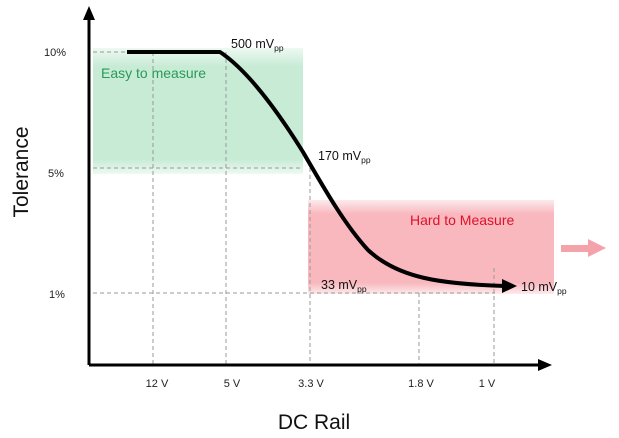  Describe the element at coordinates (198, 111) in the screenshot. I see `easy-region` at that location.